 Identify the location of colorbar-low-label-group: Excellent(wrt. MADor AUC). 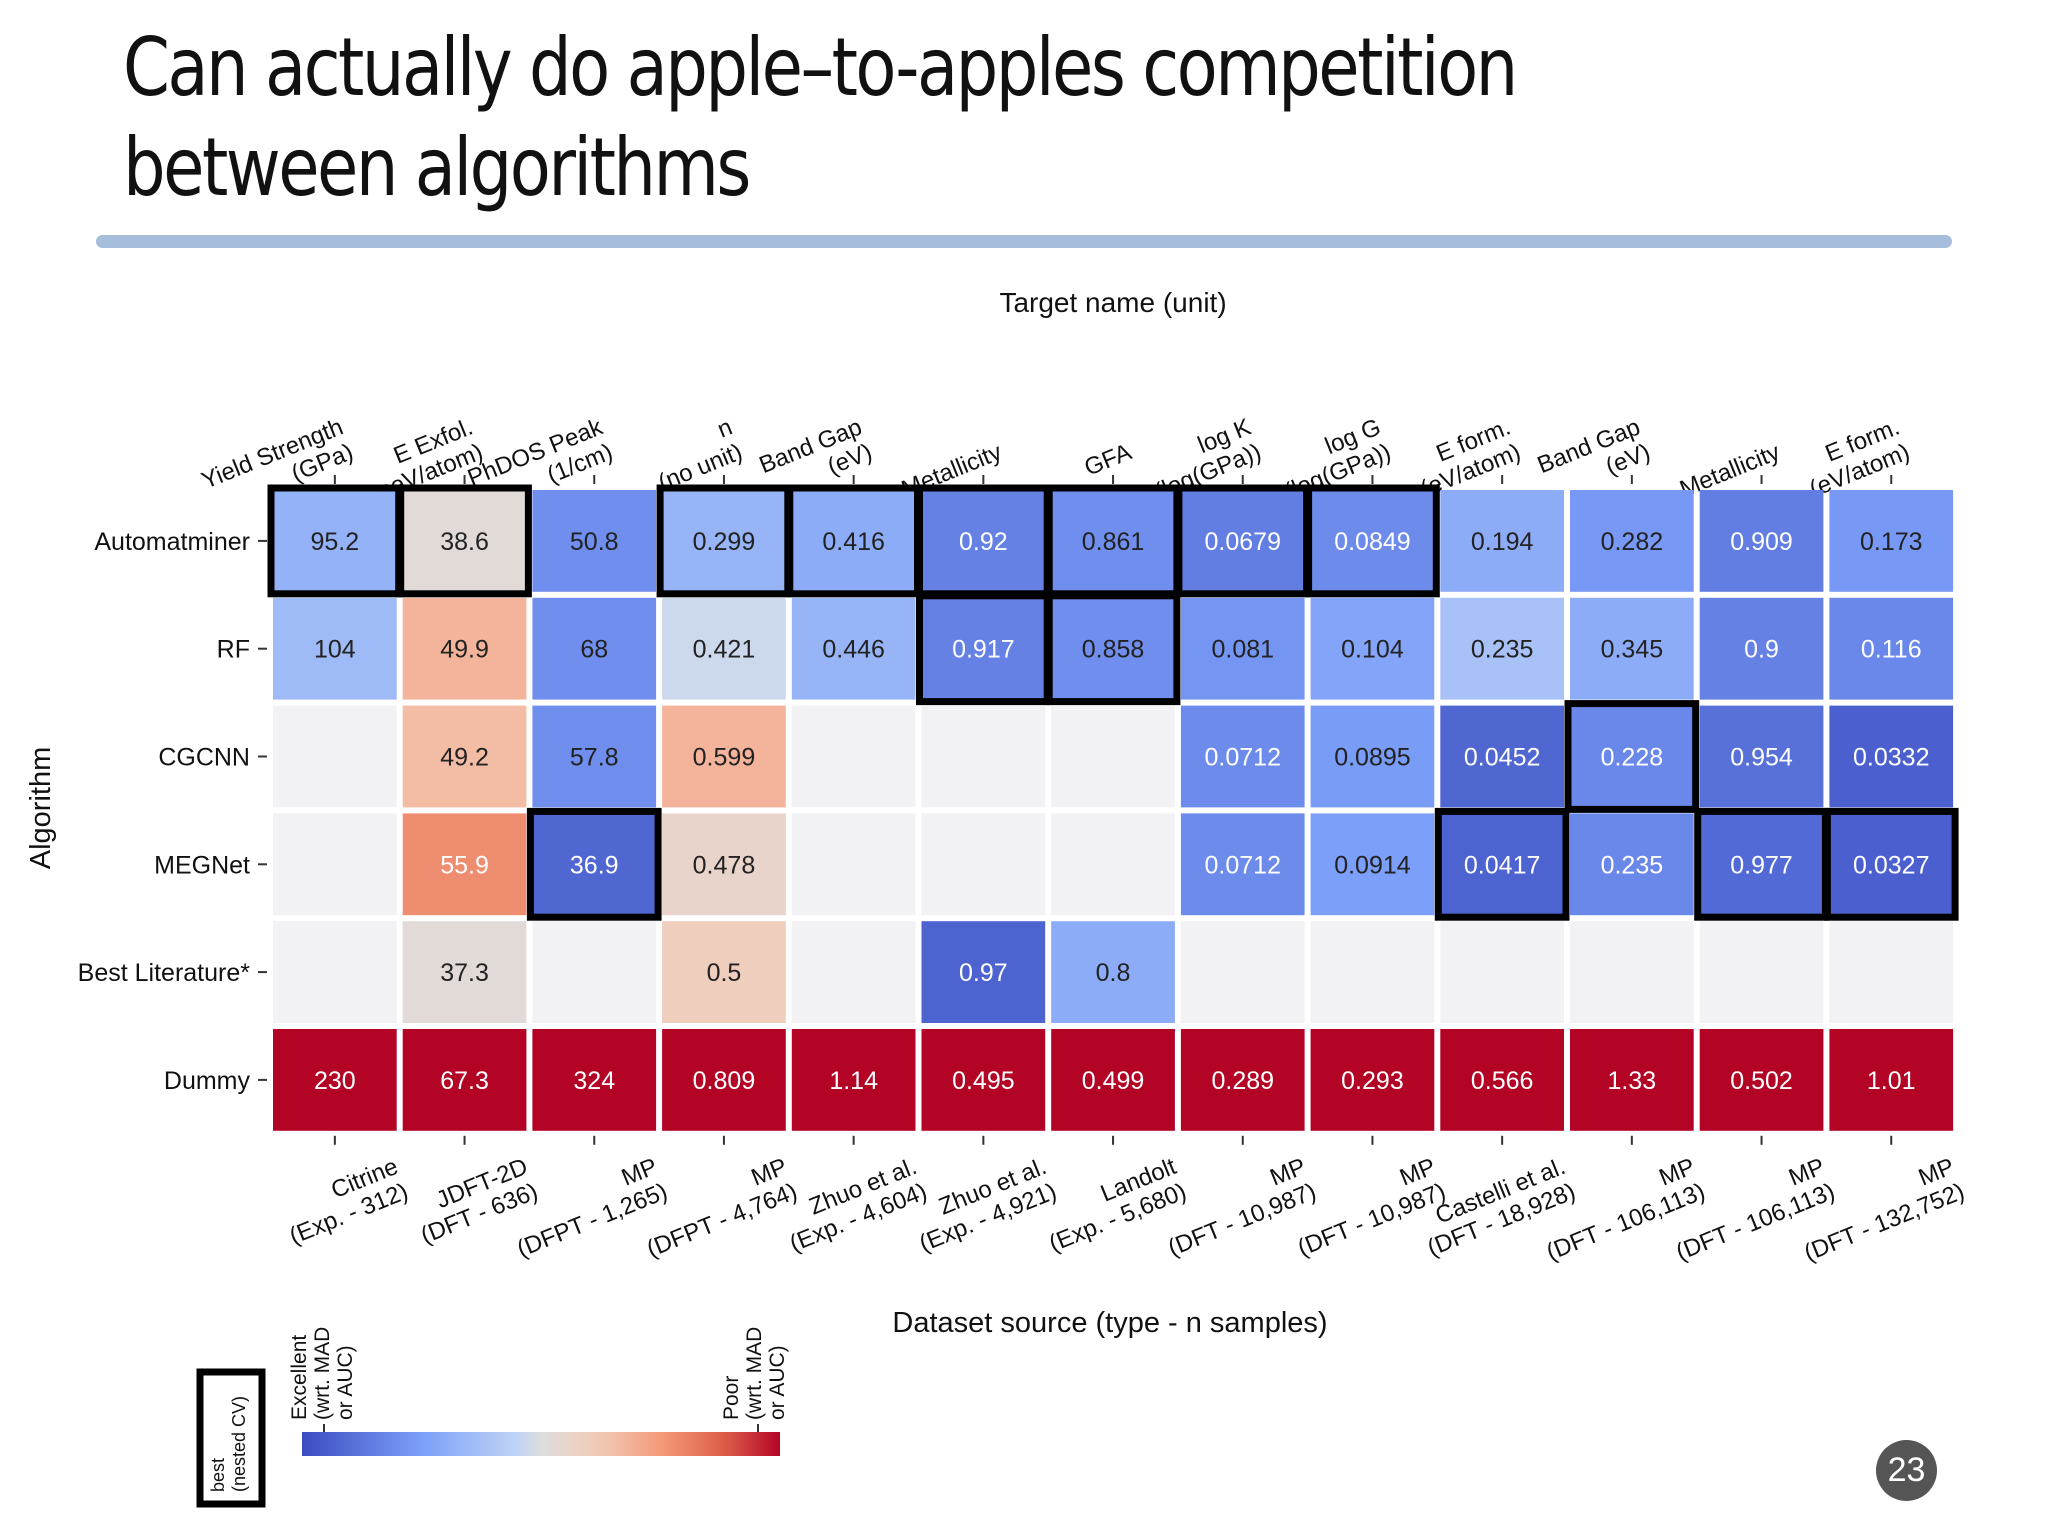
(322, 1373).